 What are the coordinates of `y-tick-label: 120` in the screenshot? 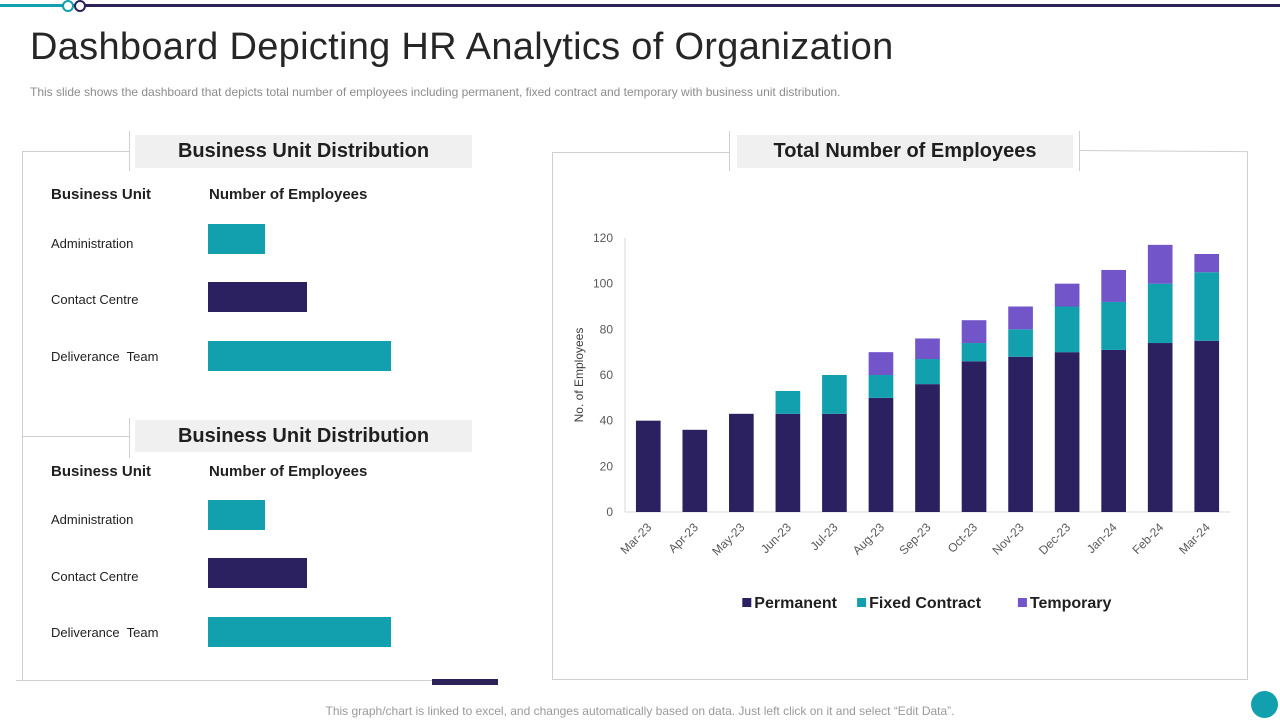 It's located at (603, 238).